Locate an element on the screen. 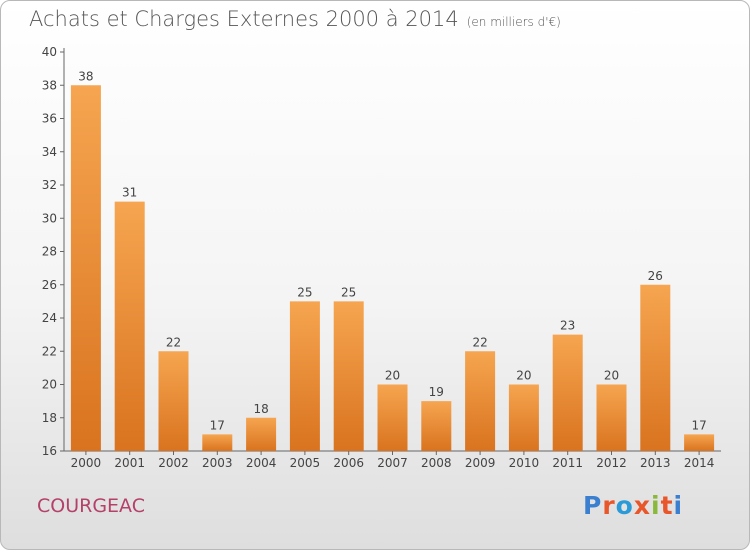 Image resolution: width=750 pixels, height=550 pixels. y-tick-label: 28 is located at coordinates (49, 252).